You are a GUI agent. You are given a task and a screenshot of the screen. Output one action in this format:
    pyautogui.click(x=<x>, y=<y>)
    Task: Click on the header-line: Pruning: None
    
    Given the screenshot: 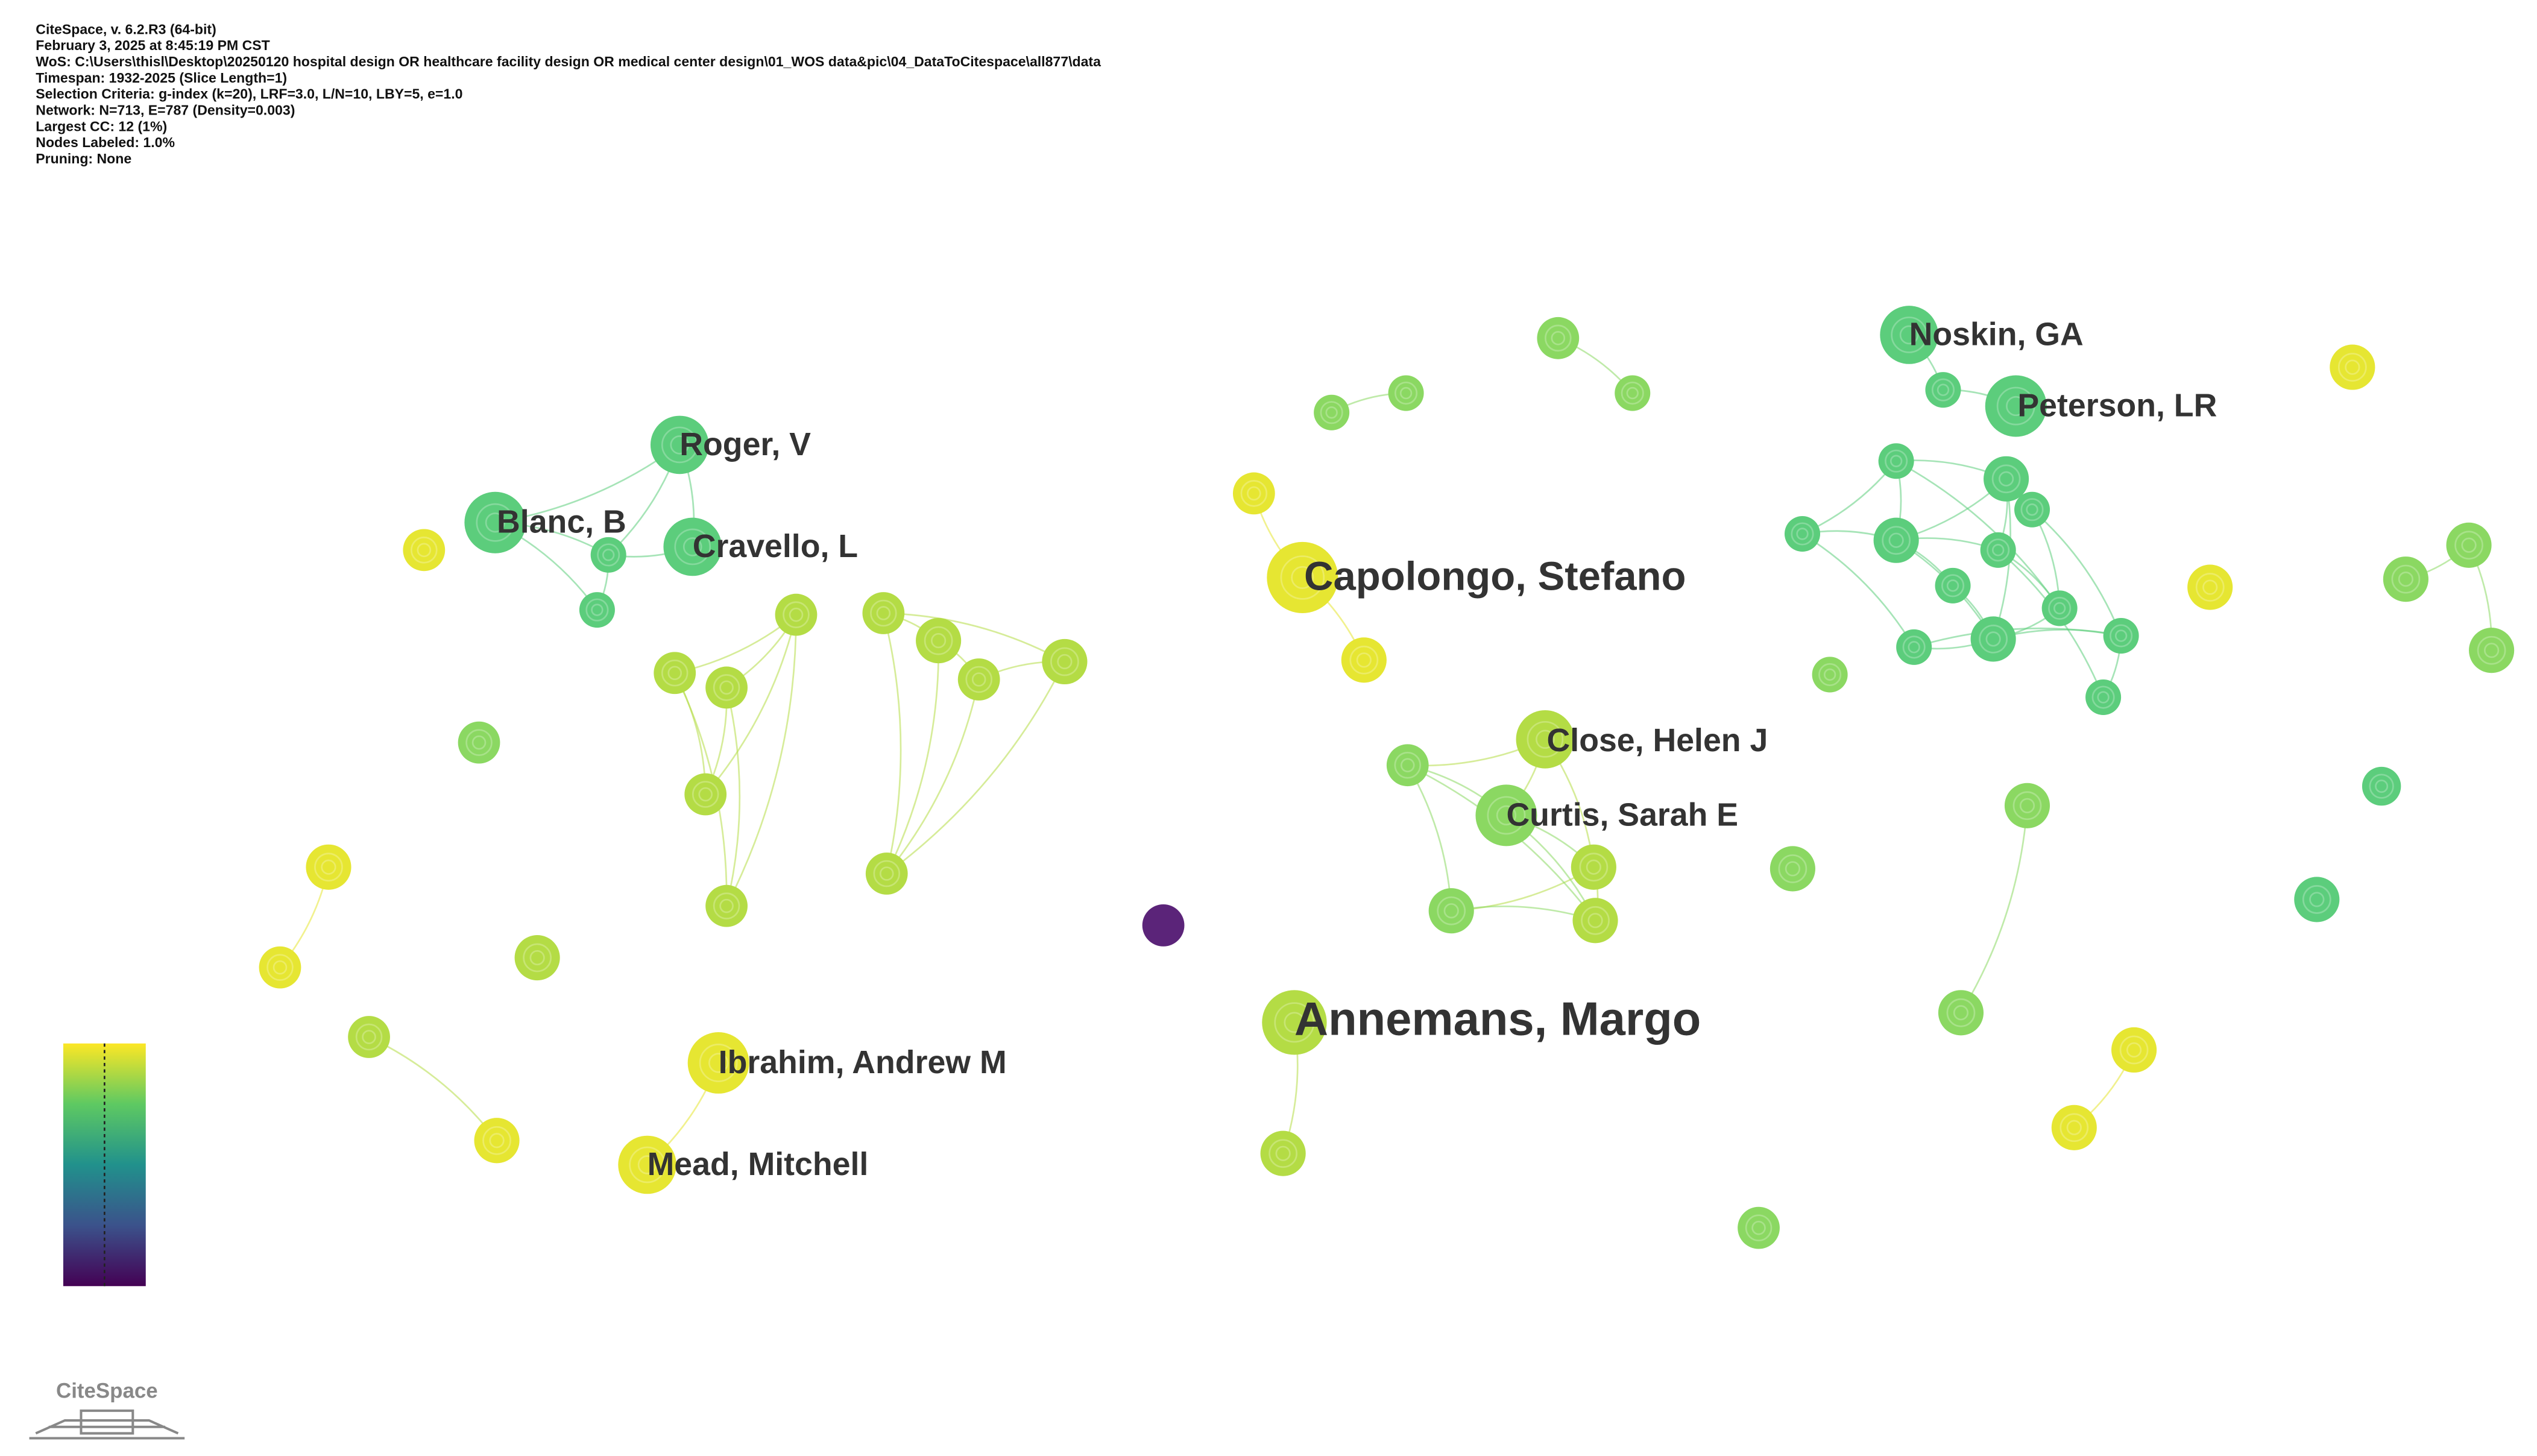 What is the action you would take?
    pyautogui.click(x=84, y=159)
    